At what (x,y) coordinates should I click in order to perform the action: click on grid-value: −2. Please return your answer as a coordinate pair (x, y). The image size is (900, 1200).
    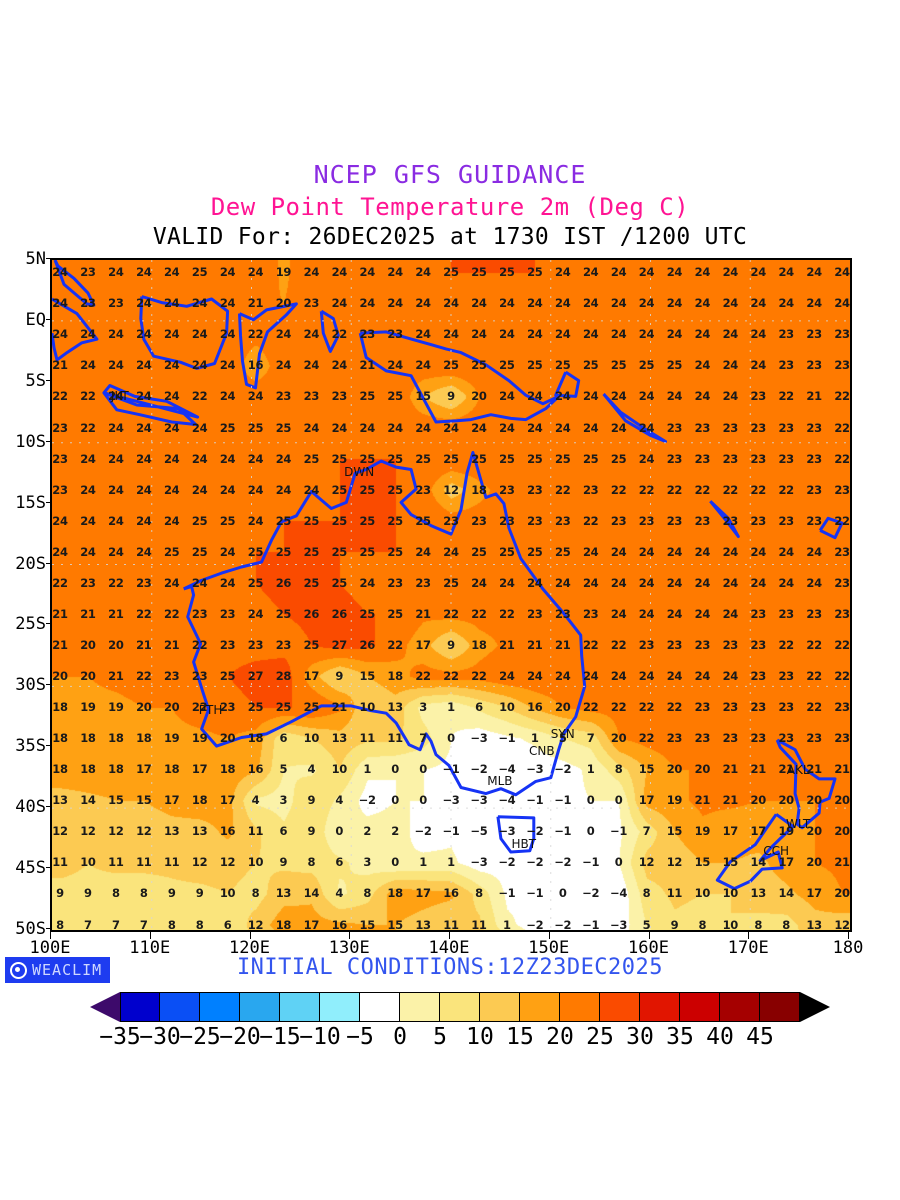
    Looking at the image, I should click on (507, 862).